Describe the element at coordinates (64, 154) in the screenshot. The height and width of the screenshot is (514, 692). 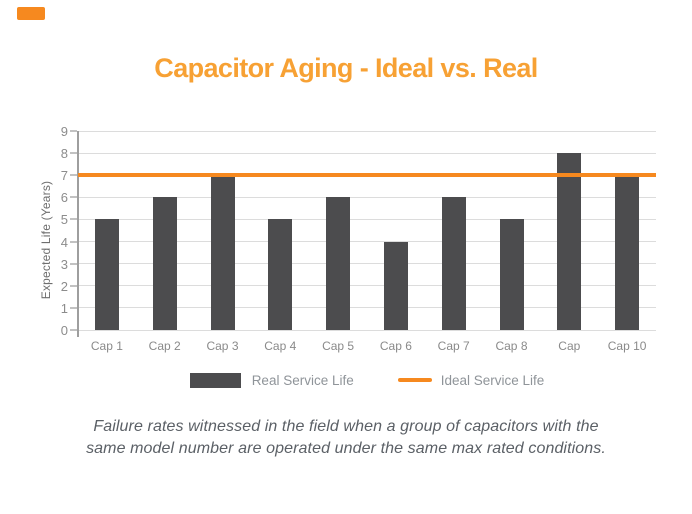
I see `y-tick-label-8: 8` at that location.